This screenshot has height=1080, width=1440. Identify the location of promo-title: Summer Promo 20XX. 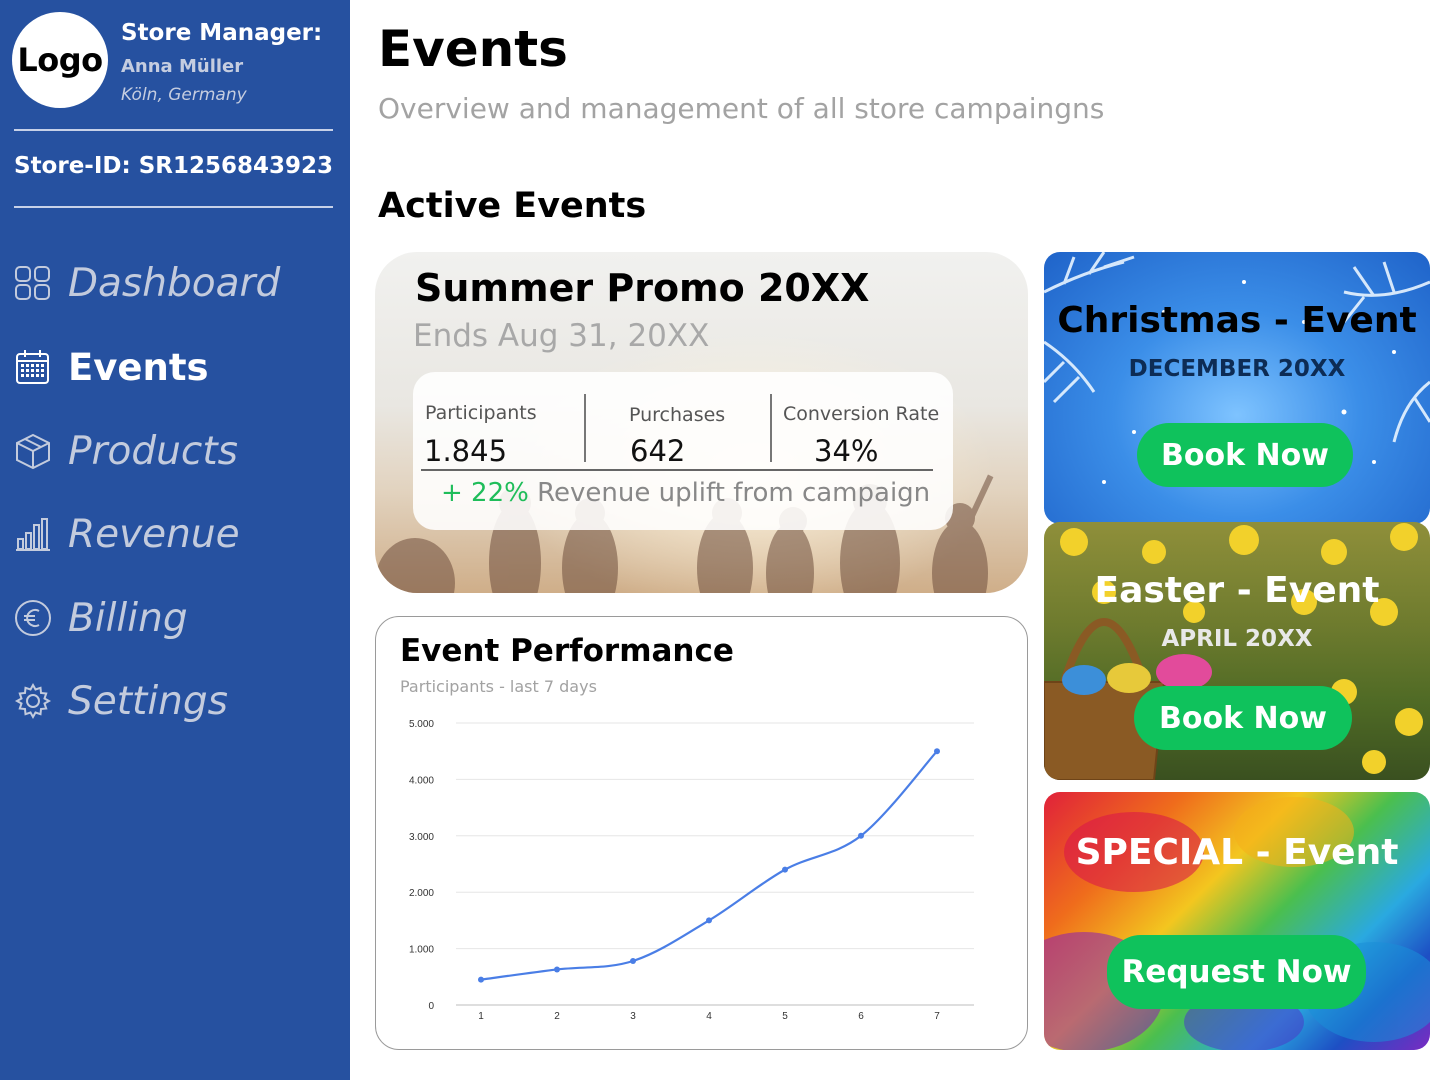
(642, 288).